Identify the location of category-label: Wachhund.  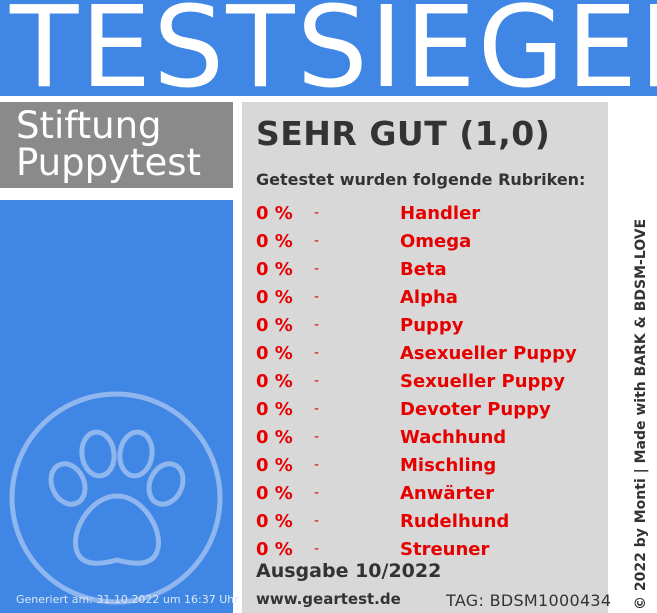
(453, 437).